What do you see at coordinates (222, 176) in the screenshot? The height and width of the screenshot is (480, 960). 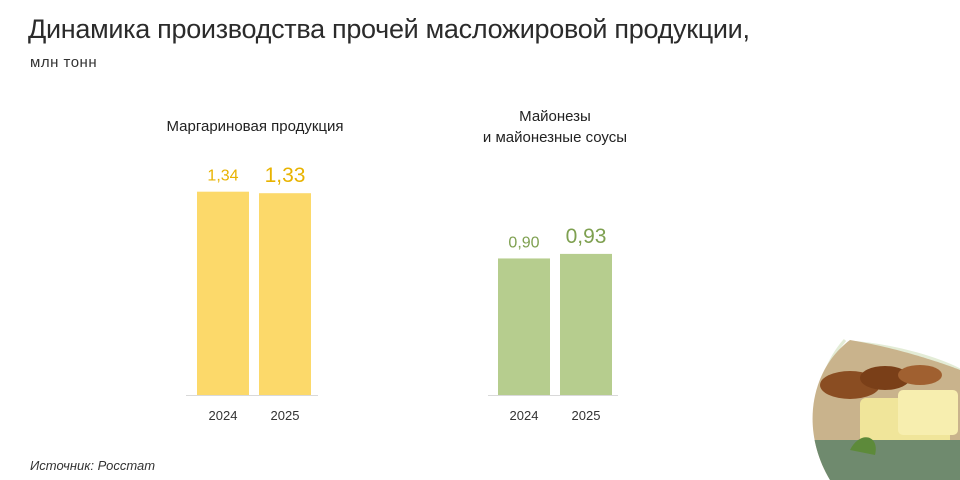 I see `margarine-value-label-2024: 1,34` at bounding box center [222, 176].